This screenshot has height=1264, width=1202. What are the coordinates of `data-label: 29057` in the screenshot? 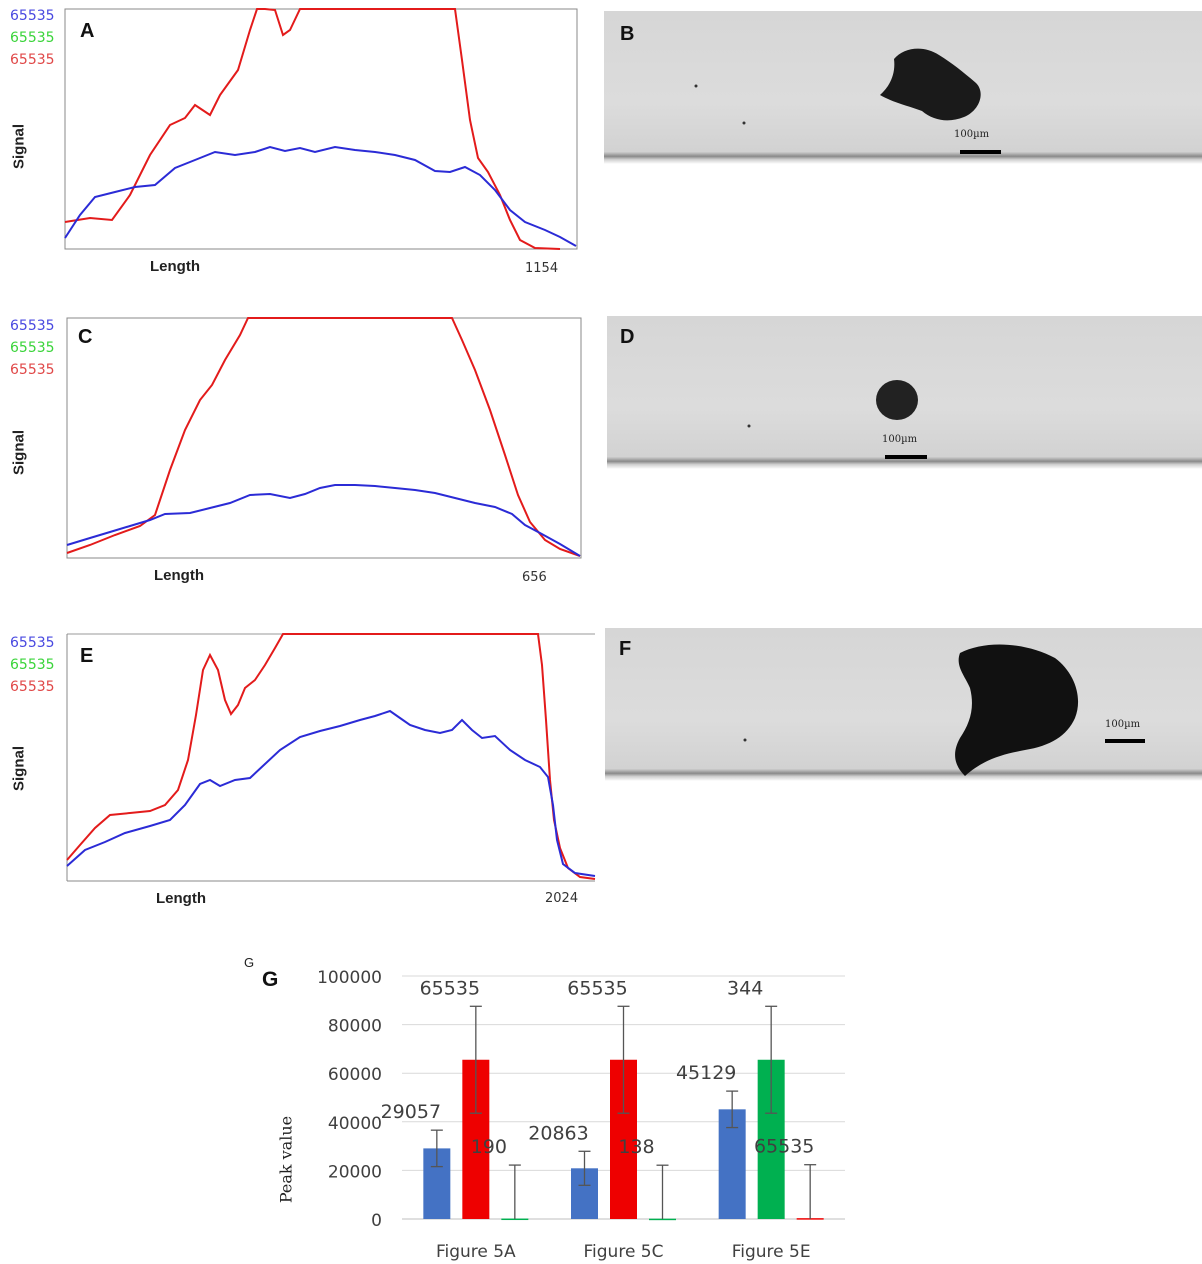 It's located at (411, 1112).